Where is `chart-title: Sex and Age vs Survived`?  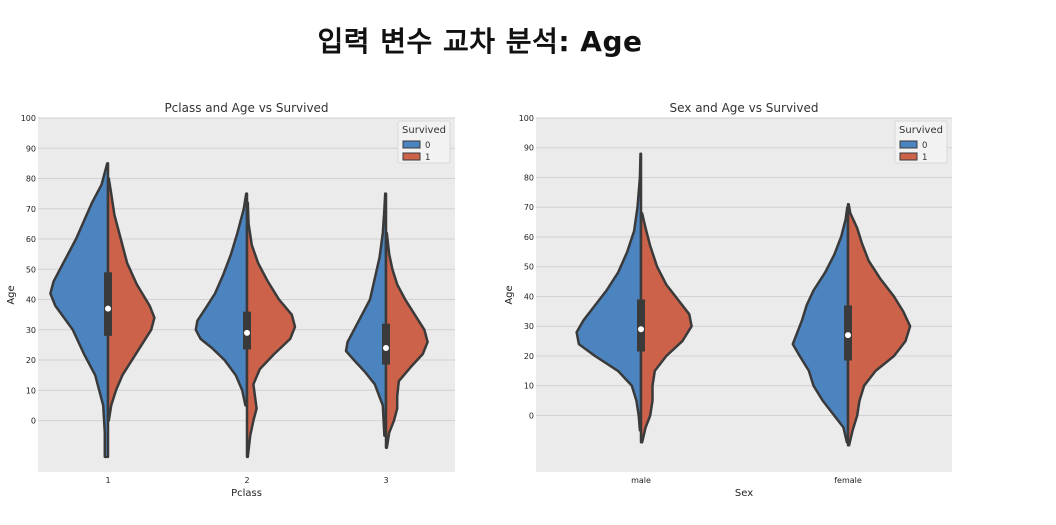
chart-title: Sex and Age vs Survived is located at coordinates (744, 108).